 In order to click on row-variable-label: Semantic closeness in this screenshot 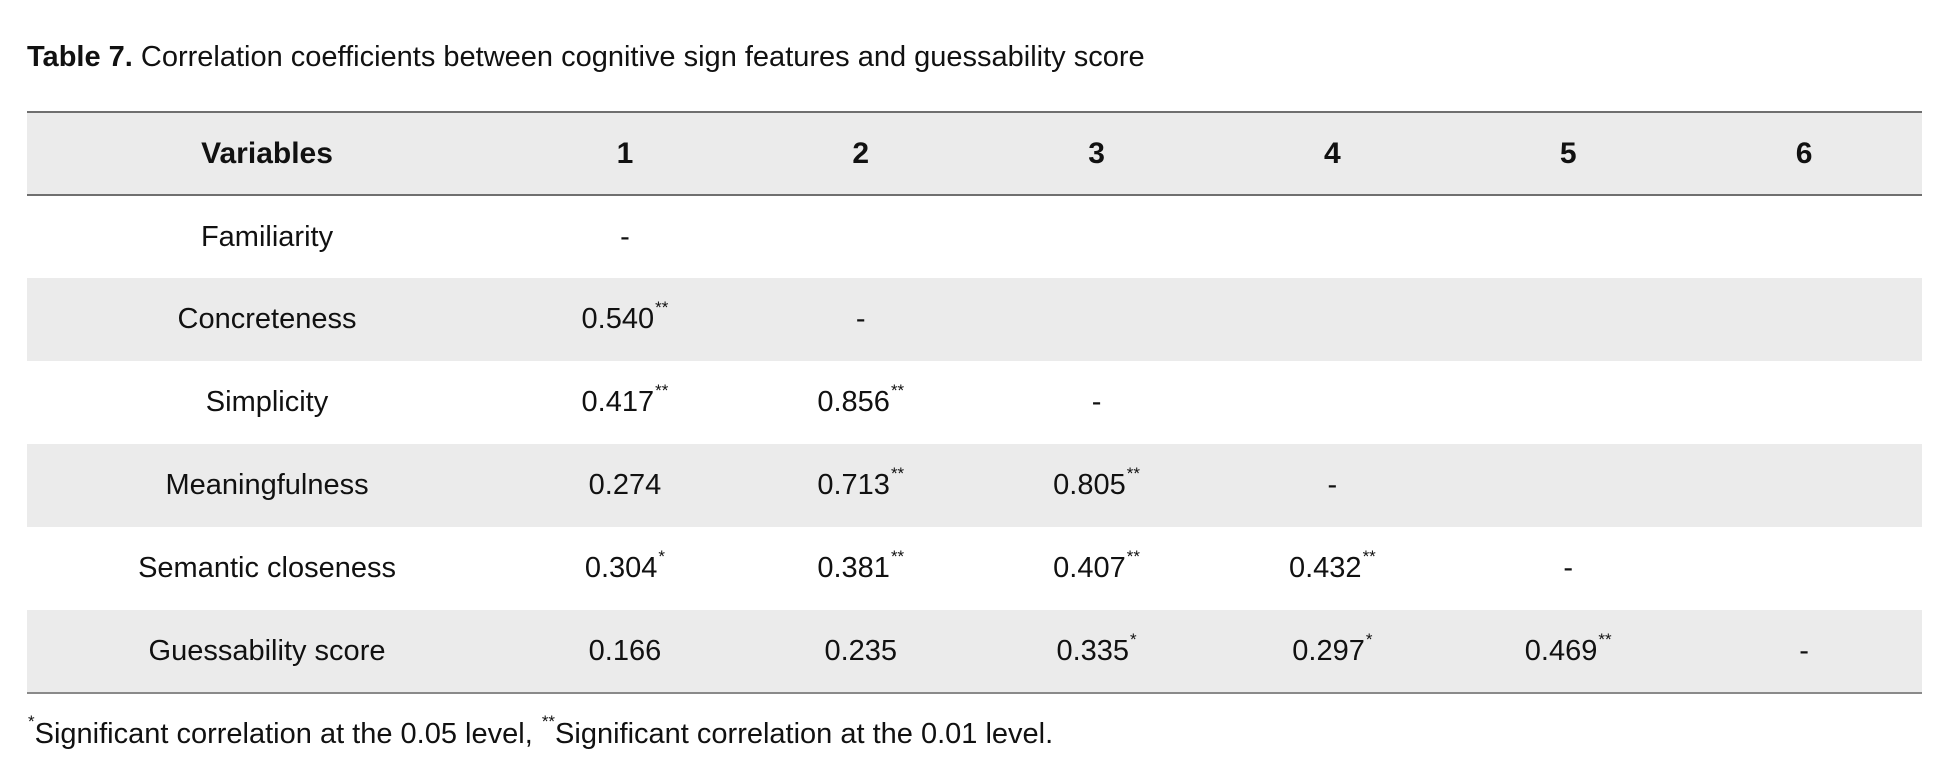, I will do `click(267, 568)`.